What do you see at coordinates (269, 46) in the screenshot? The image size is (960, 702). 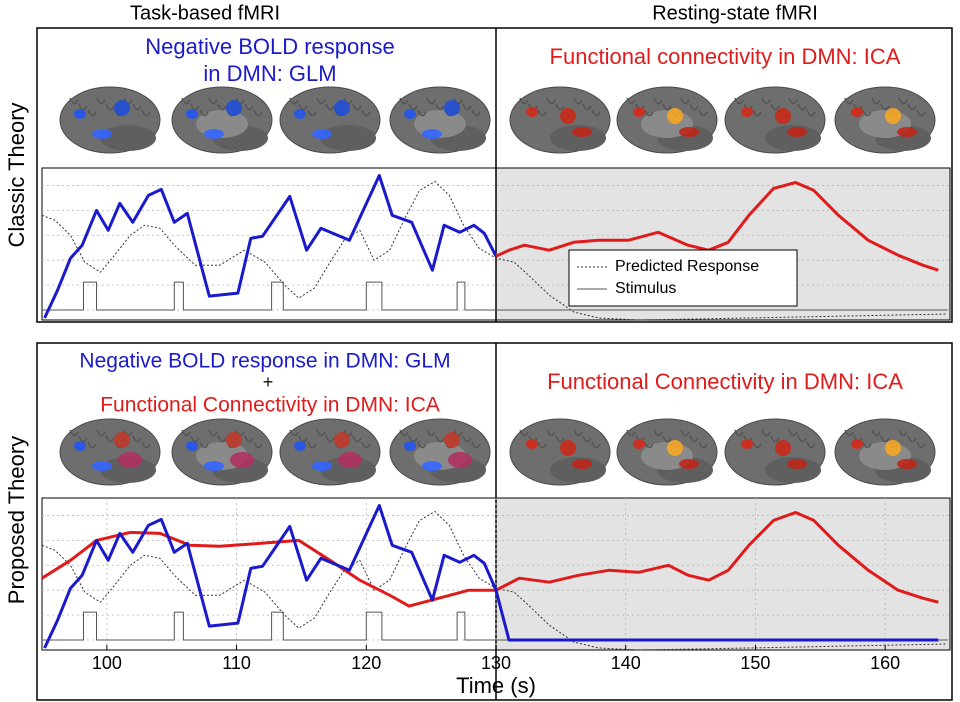 I see `panel-annotation: Negative BOLD response` at bounding box center [269, 46].